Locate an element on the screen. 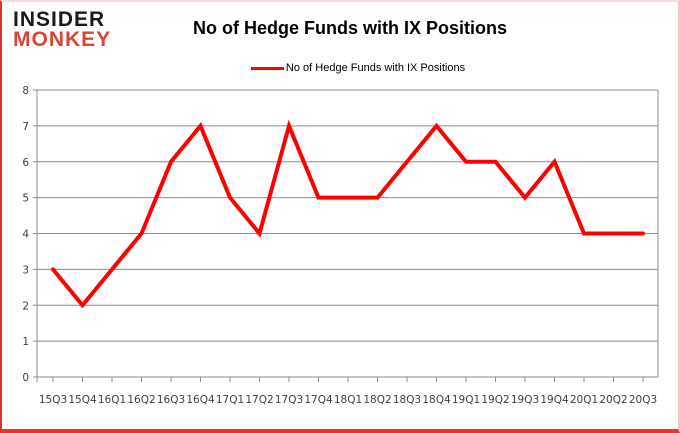  x-tick-label: 20Q2 is located at coordinates (613, 400).